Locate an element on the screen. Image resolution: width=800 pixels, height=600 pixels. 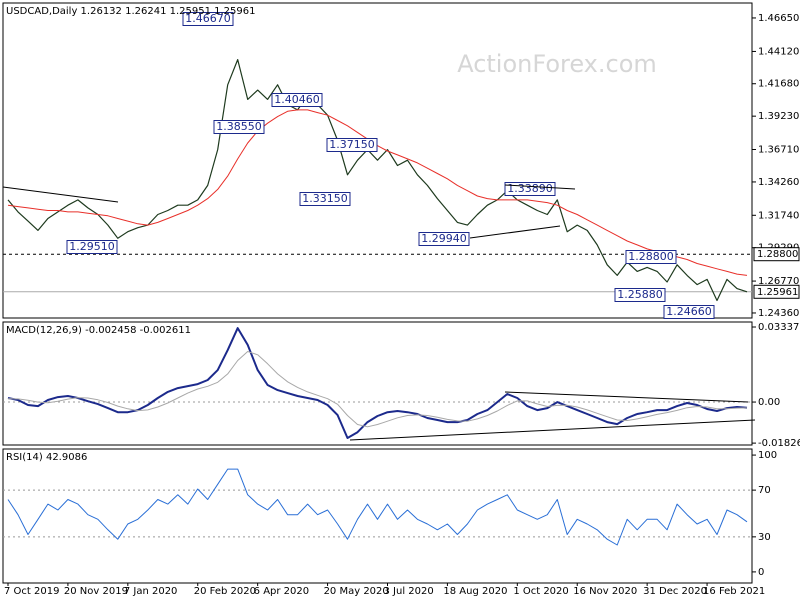
x-tick-label: 20 May 2020 is located at coordinates (356, 591).